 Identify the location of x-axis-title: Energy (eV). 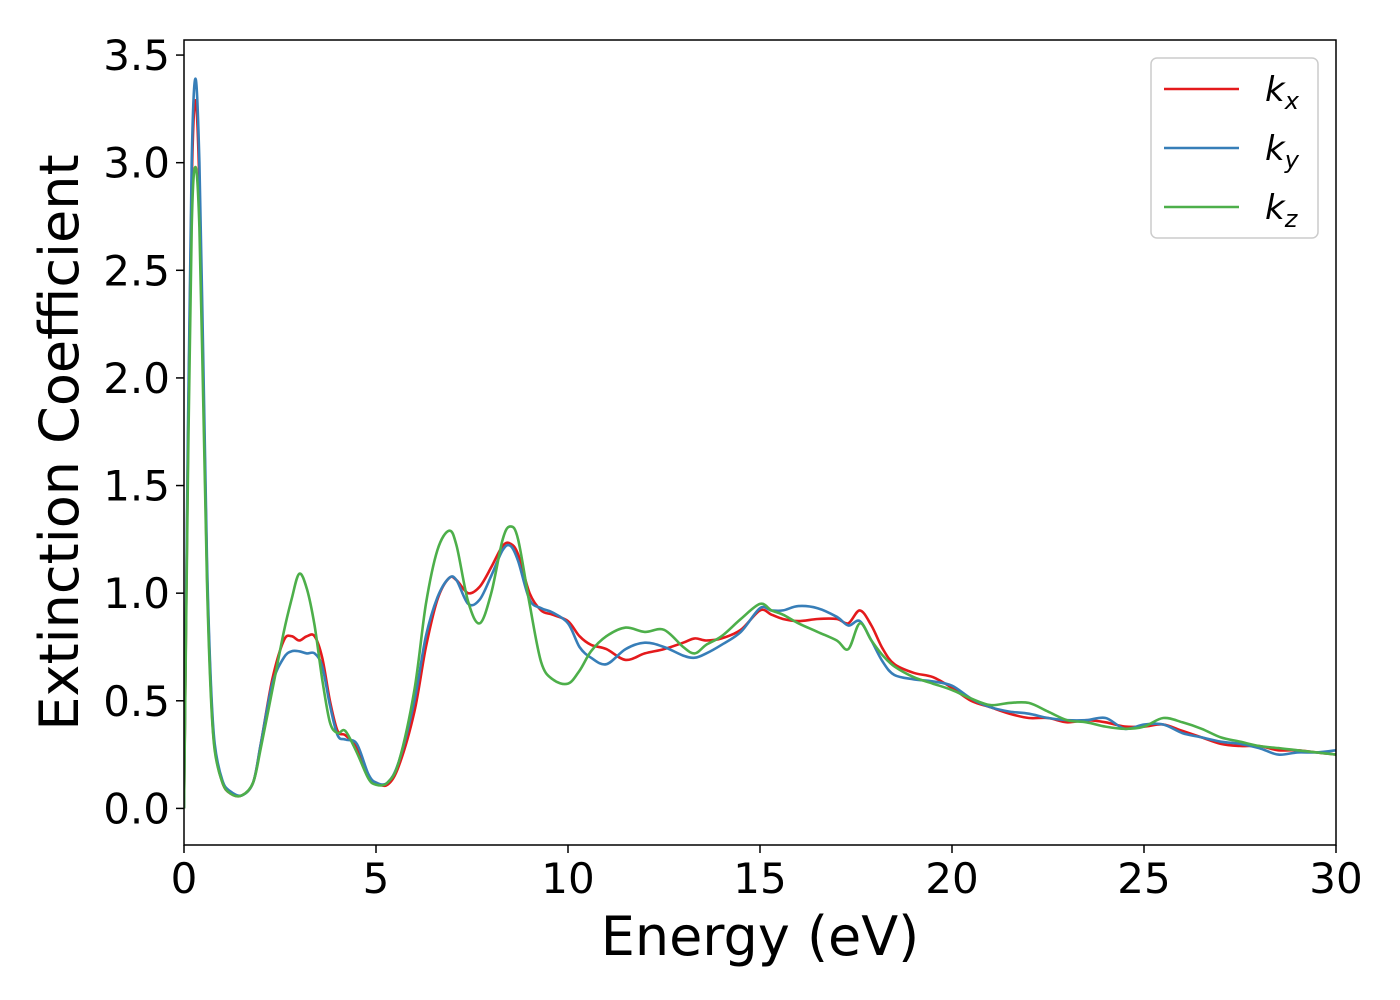
(760, 936).